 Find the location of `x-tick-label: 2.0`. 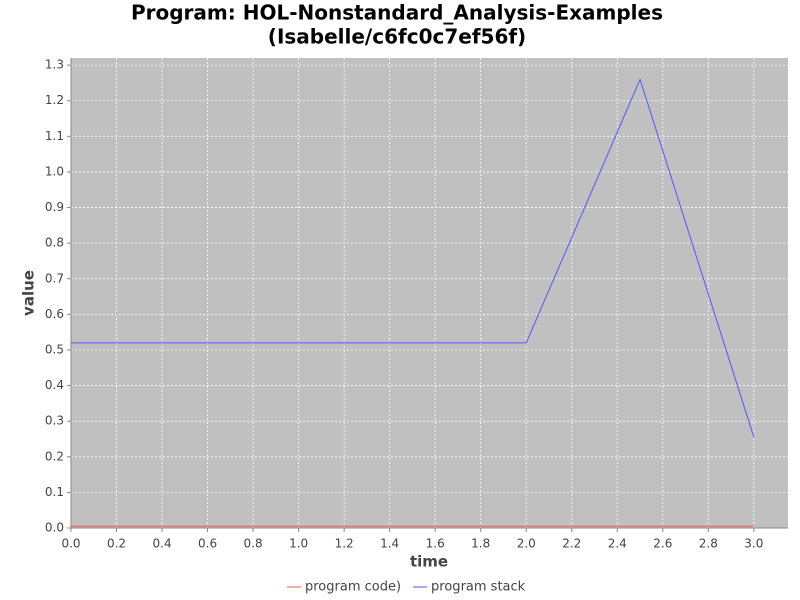

x-tick-label: 2.0 is located at coordinates (526, 544).